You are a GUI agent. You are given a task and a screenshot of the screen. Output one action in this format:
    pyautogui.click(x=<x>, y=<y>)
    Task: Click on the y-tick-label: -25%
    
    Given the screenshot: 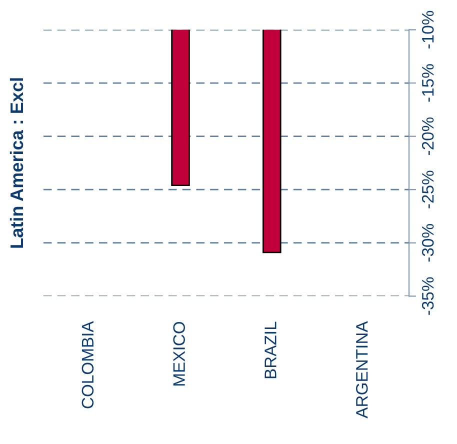 What is the action you would take?
    pyautogui.click(x=428, y=189)
    